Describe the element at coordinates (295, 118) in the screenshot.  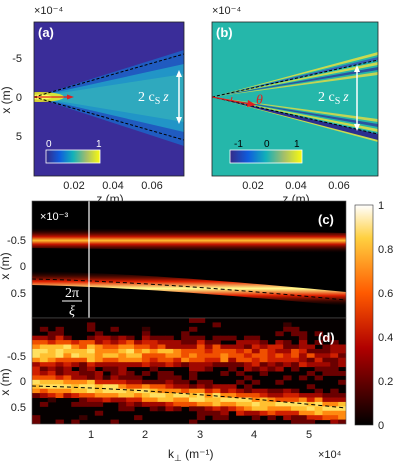
I see `panel-b-core-beam` at that location.